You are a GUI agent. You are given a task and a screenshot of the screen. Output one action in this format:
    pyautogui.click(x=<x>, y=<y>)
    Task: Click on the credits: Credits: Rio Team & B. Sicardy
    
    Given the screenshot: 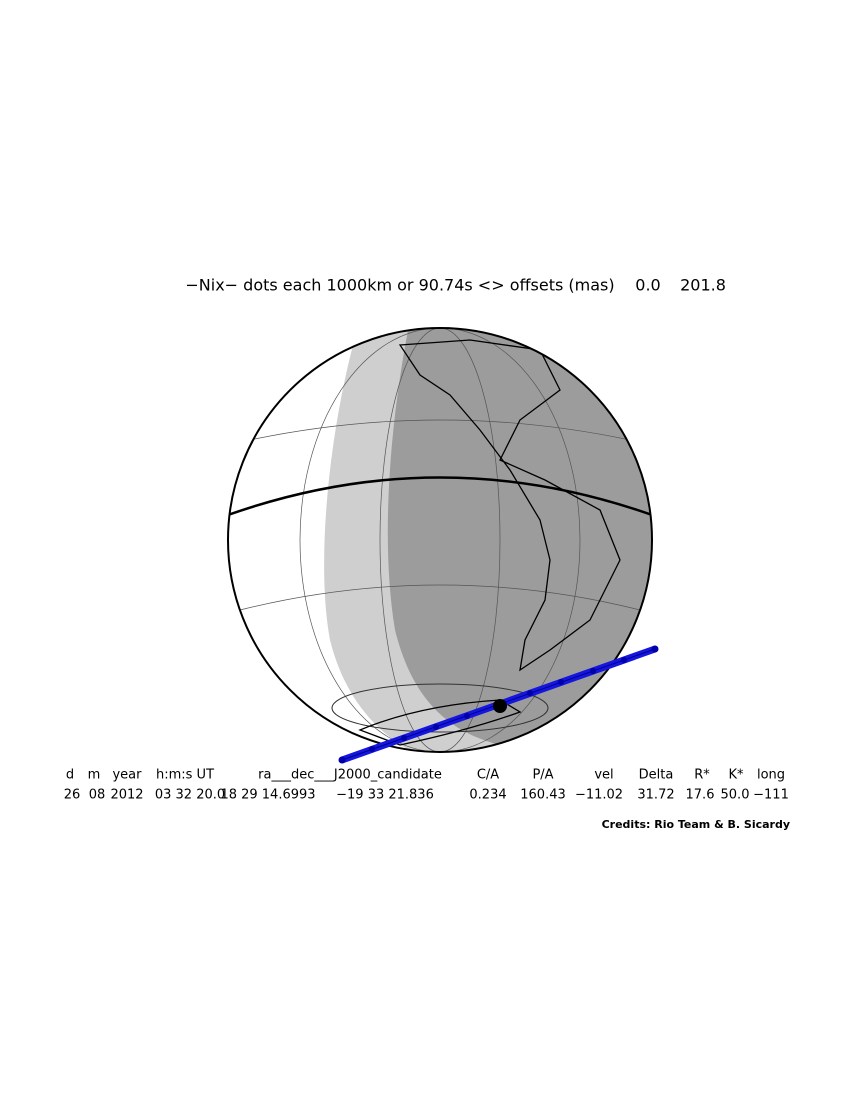 What is the action you would take?
    pyautogui.click(x=696, y=824)
    